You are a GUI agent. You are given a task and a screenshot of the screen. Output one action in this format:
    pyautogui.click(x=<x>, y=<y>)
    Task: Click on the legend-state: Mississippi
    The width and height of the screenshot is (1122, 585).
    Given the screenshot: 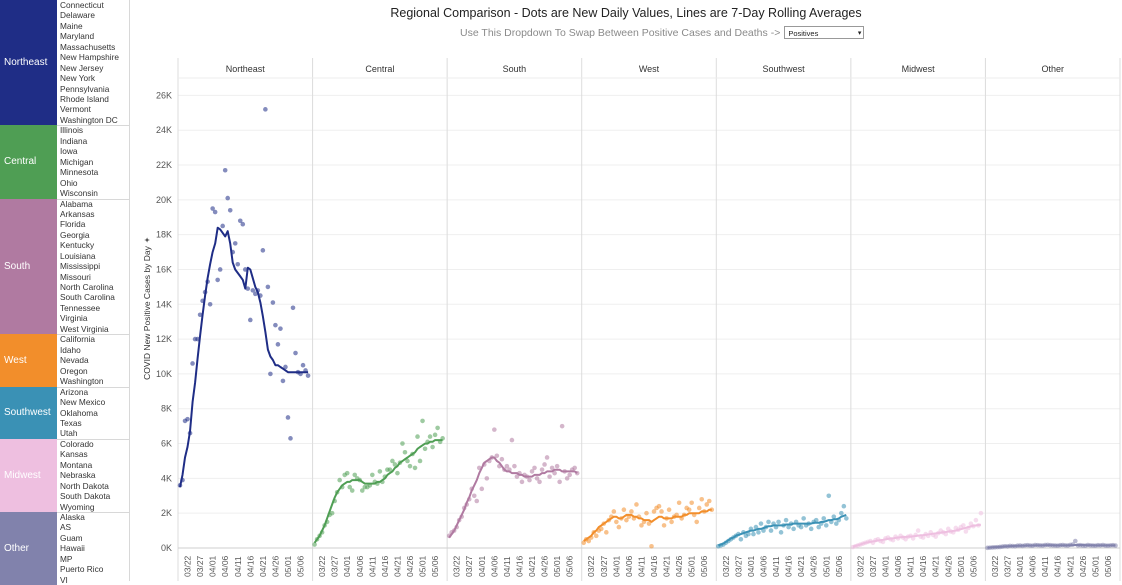 What is the action you would take?
    pyautogui.click(x=80, y=266)
    